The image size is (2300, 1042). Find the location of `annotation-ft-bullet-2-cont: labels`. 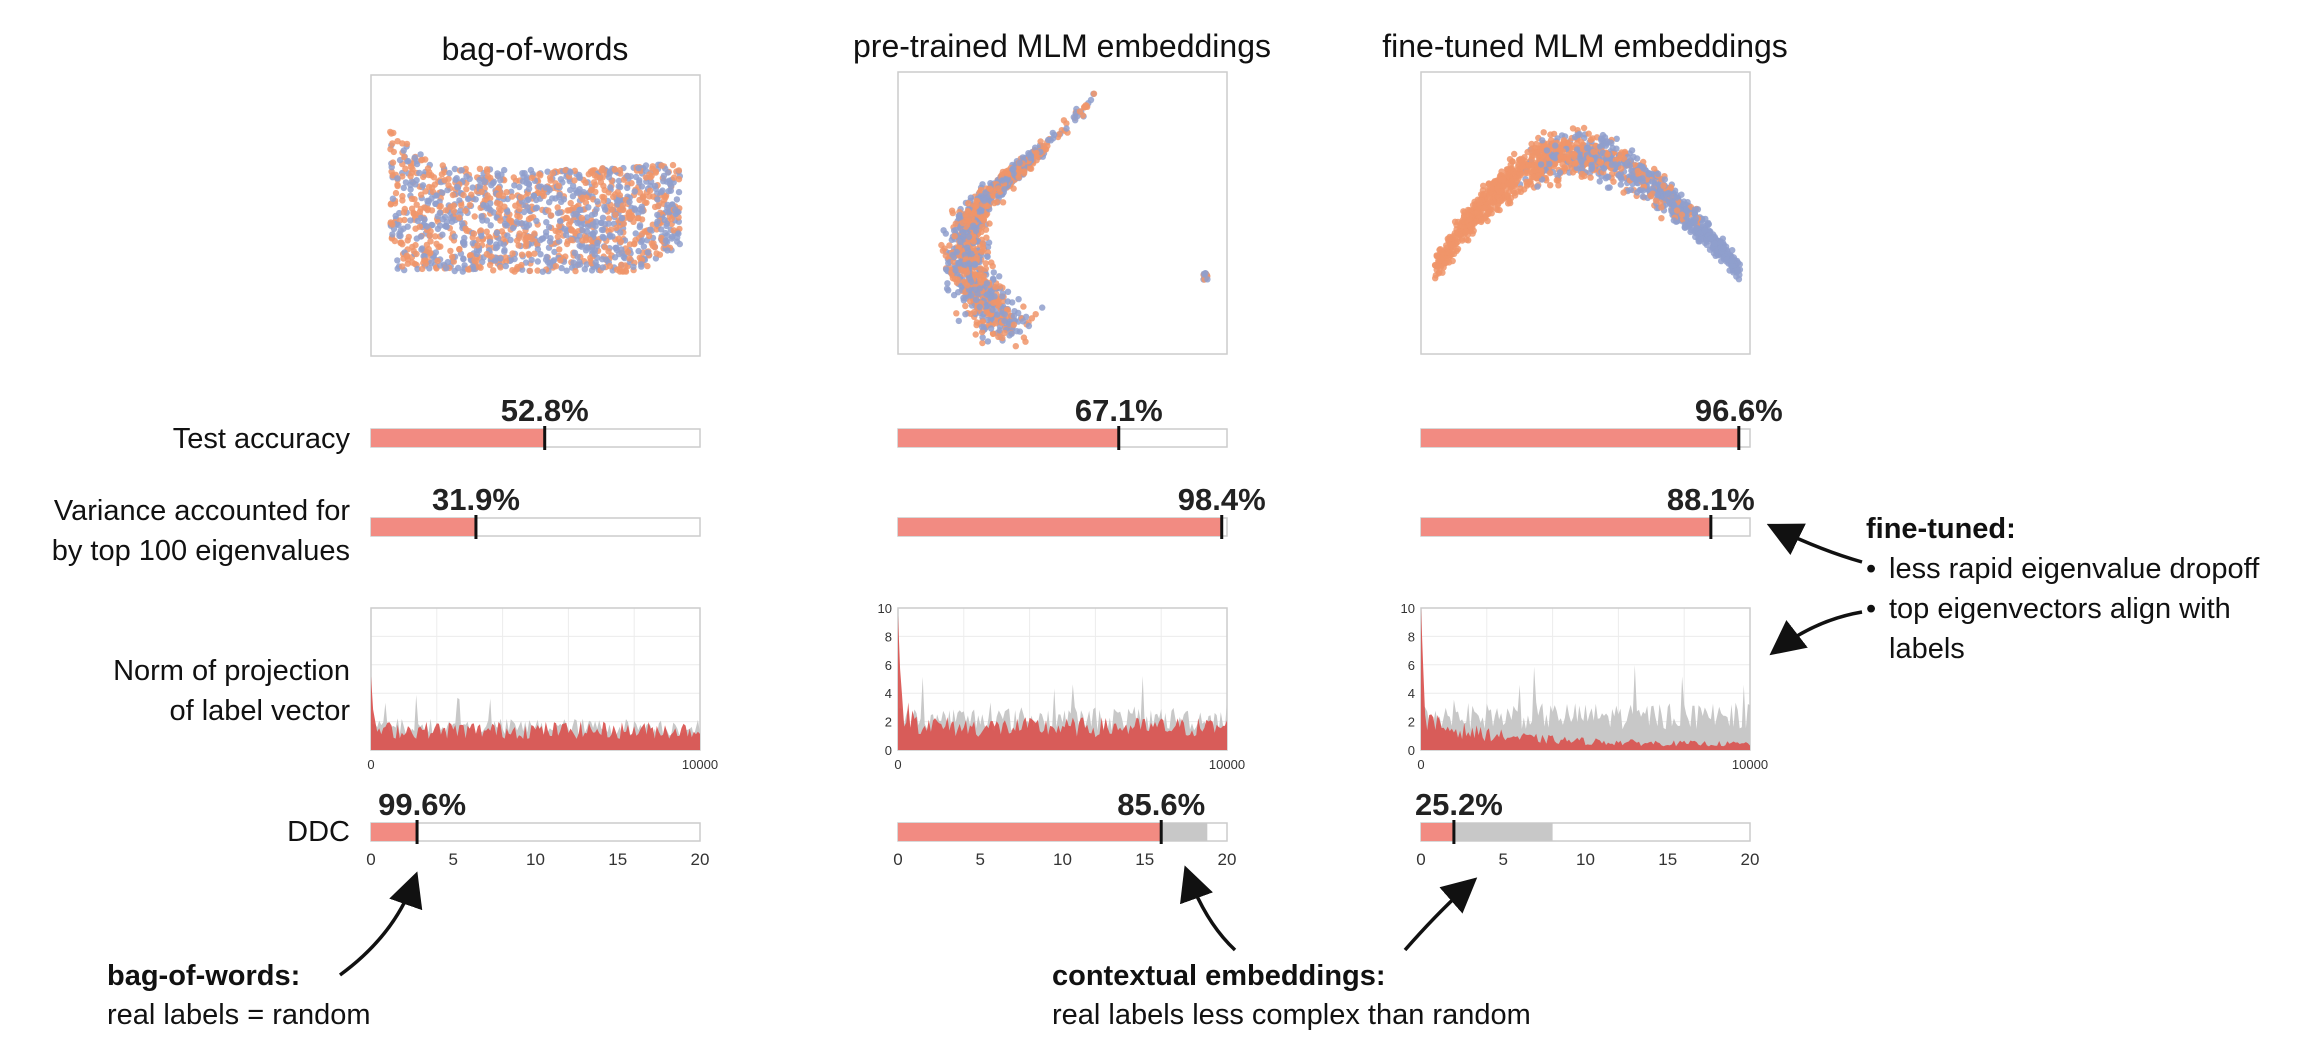

annotation-ft-bullet-2-cont: labels is located at coordinates (1927, 649).